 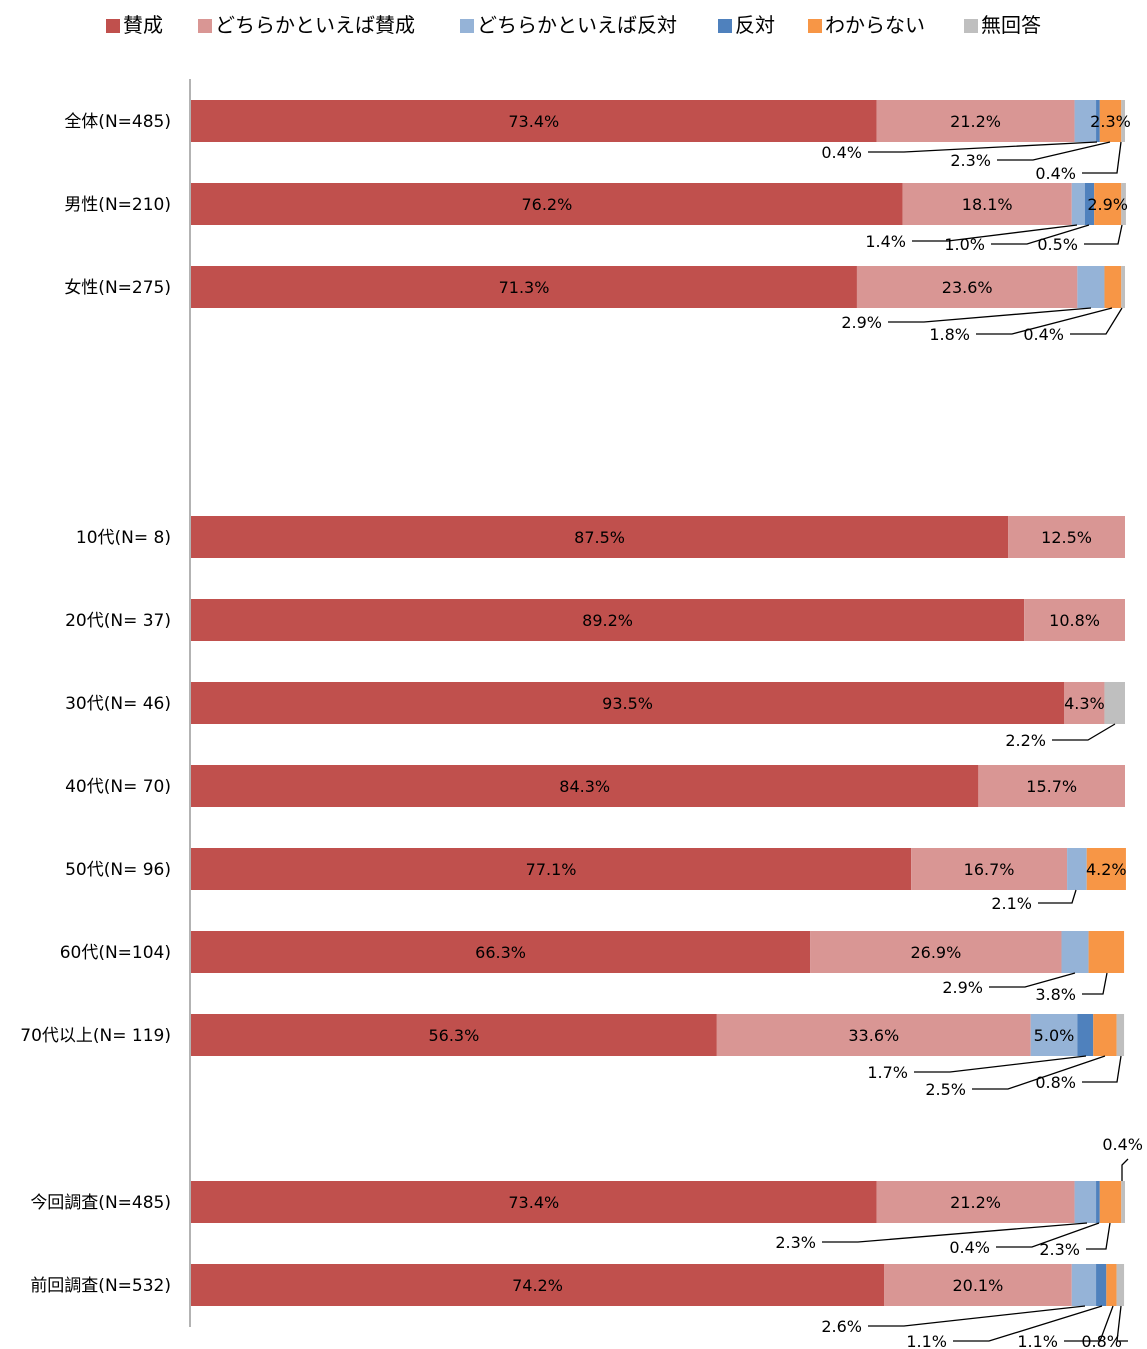 I want to click on data-label: 15.7%, so click(x=1051, y=786).